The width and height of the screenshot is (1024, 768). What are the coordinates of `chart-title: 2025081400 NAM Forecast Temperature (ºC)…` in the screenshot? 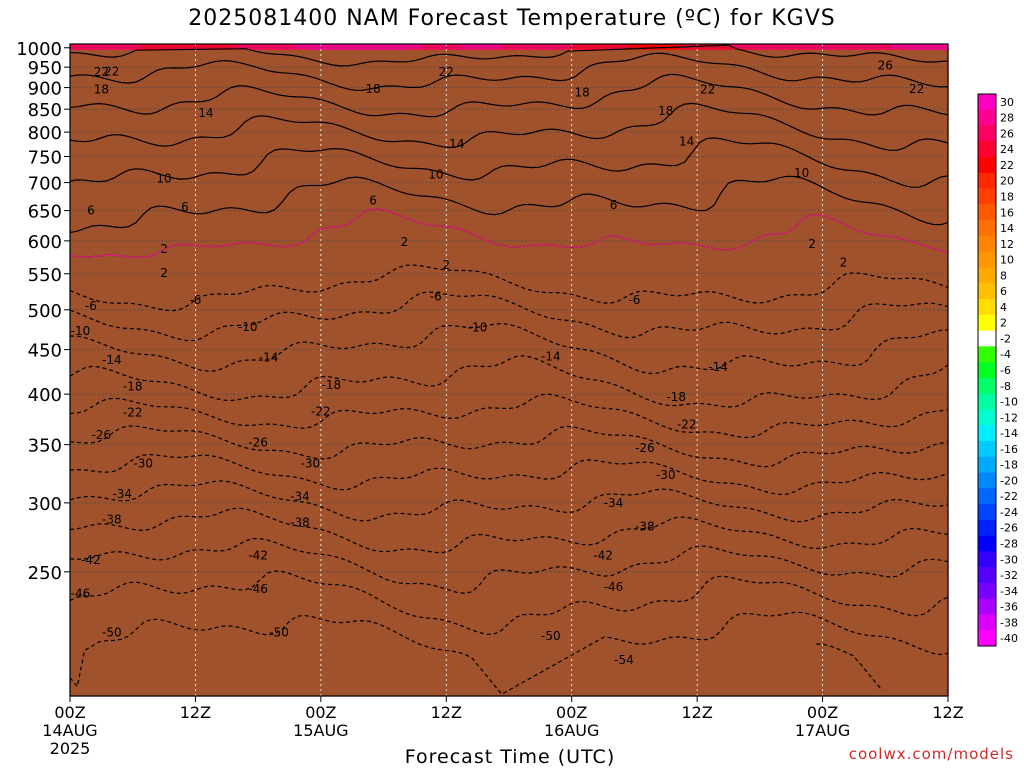 It's located at (512, 18).